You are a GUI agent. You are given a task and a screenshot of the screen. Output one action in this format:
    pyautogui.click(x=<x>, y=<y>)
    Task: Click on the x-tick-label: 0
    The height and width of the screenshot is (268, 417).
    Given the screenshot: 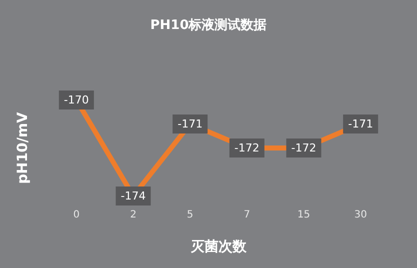 What is the action you would take?
    pyautogui.click(x=76, y=215)
    